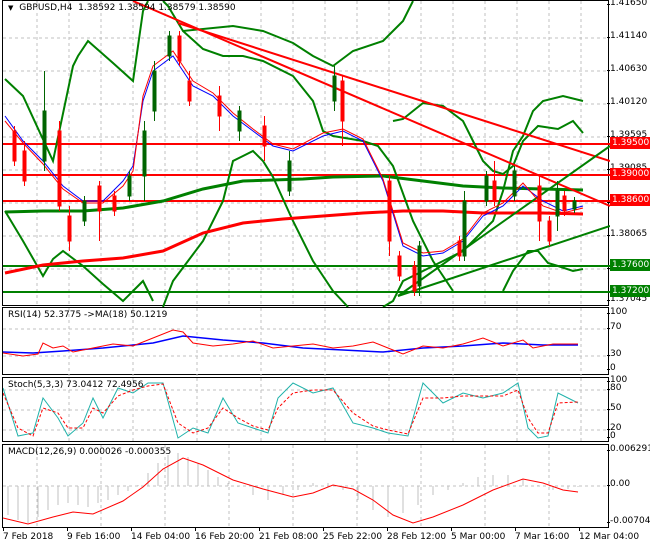  What do you see at coordinates (88, 315) in the screenshot?
I see `rsi-label: RSI(14) 52.3775 ->MA(18) 50.1219` at bounding box center [88, 315].